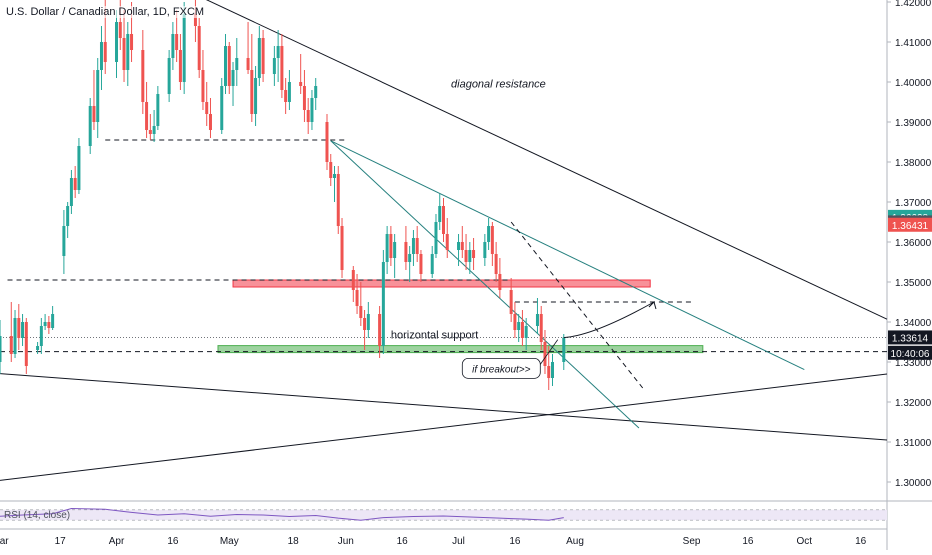 The width and height of the screenshot is (932, 555). Describe the element at coordinates (910, 354) in the screenshot. I see `price-badge-label: 10:40:06` at that location.